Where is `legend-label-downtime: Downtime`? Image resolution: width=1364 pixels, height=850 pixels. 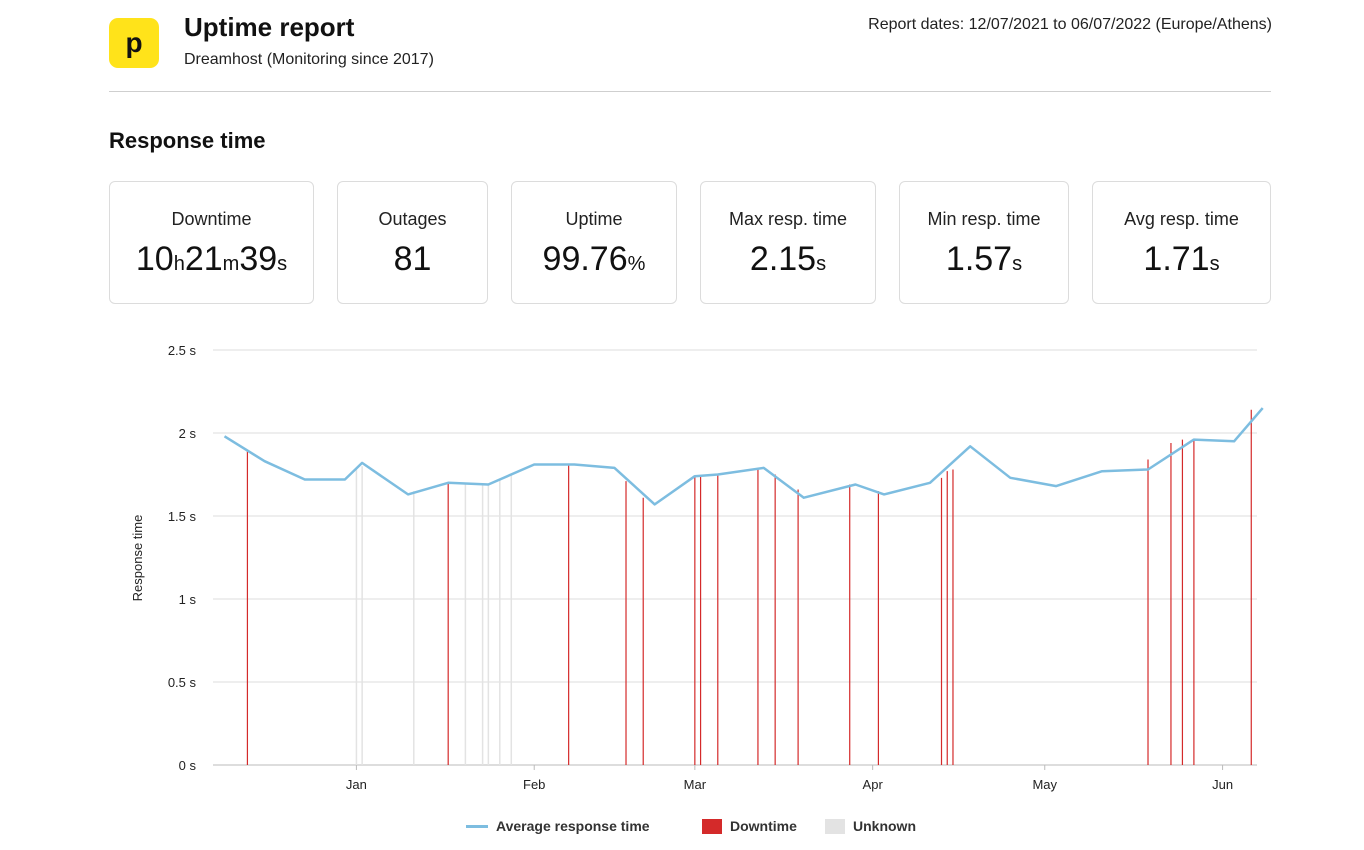
legend-label-downtime: Downtime is located at coordinates (763, 826).